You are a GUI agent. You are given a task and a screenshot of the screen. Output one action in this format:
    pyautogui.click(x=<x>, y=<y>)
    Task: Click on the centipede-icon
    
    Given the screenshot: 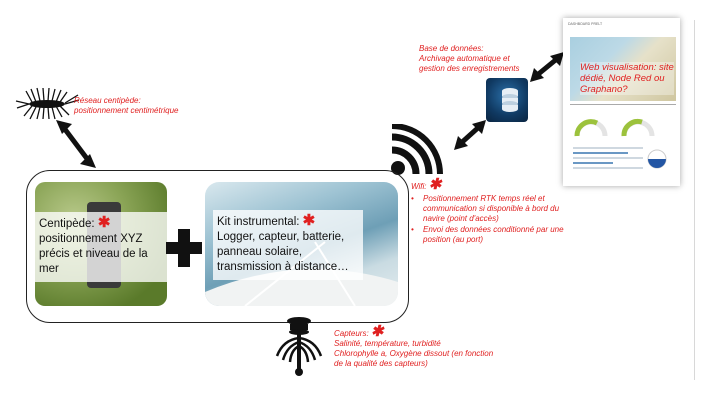 What is the action you would take?
    pyautogui.click(x=47, y=103)
    